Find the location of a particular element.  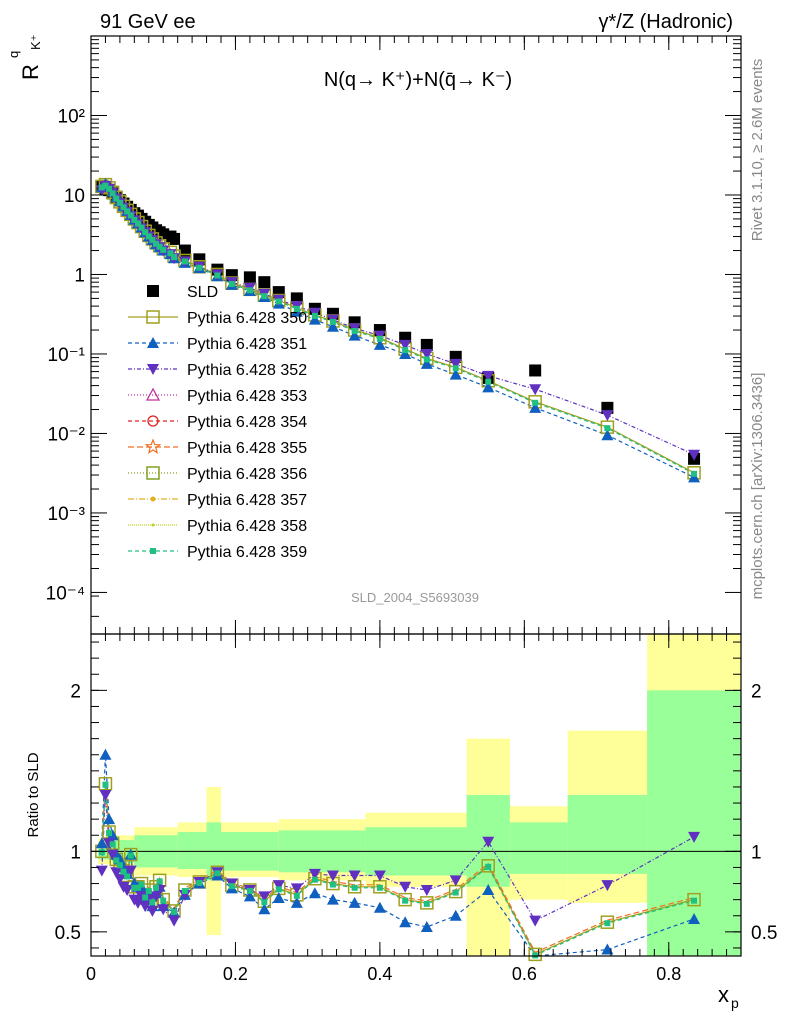

legend-label-8: Pythia 6.428 357 is located at coordinates (247, 500).